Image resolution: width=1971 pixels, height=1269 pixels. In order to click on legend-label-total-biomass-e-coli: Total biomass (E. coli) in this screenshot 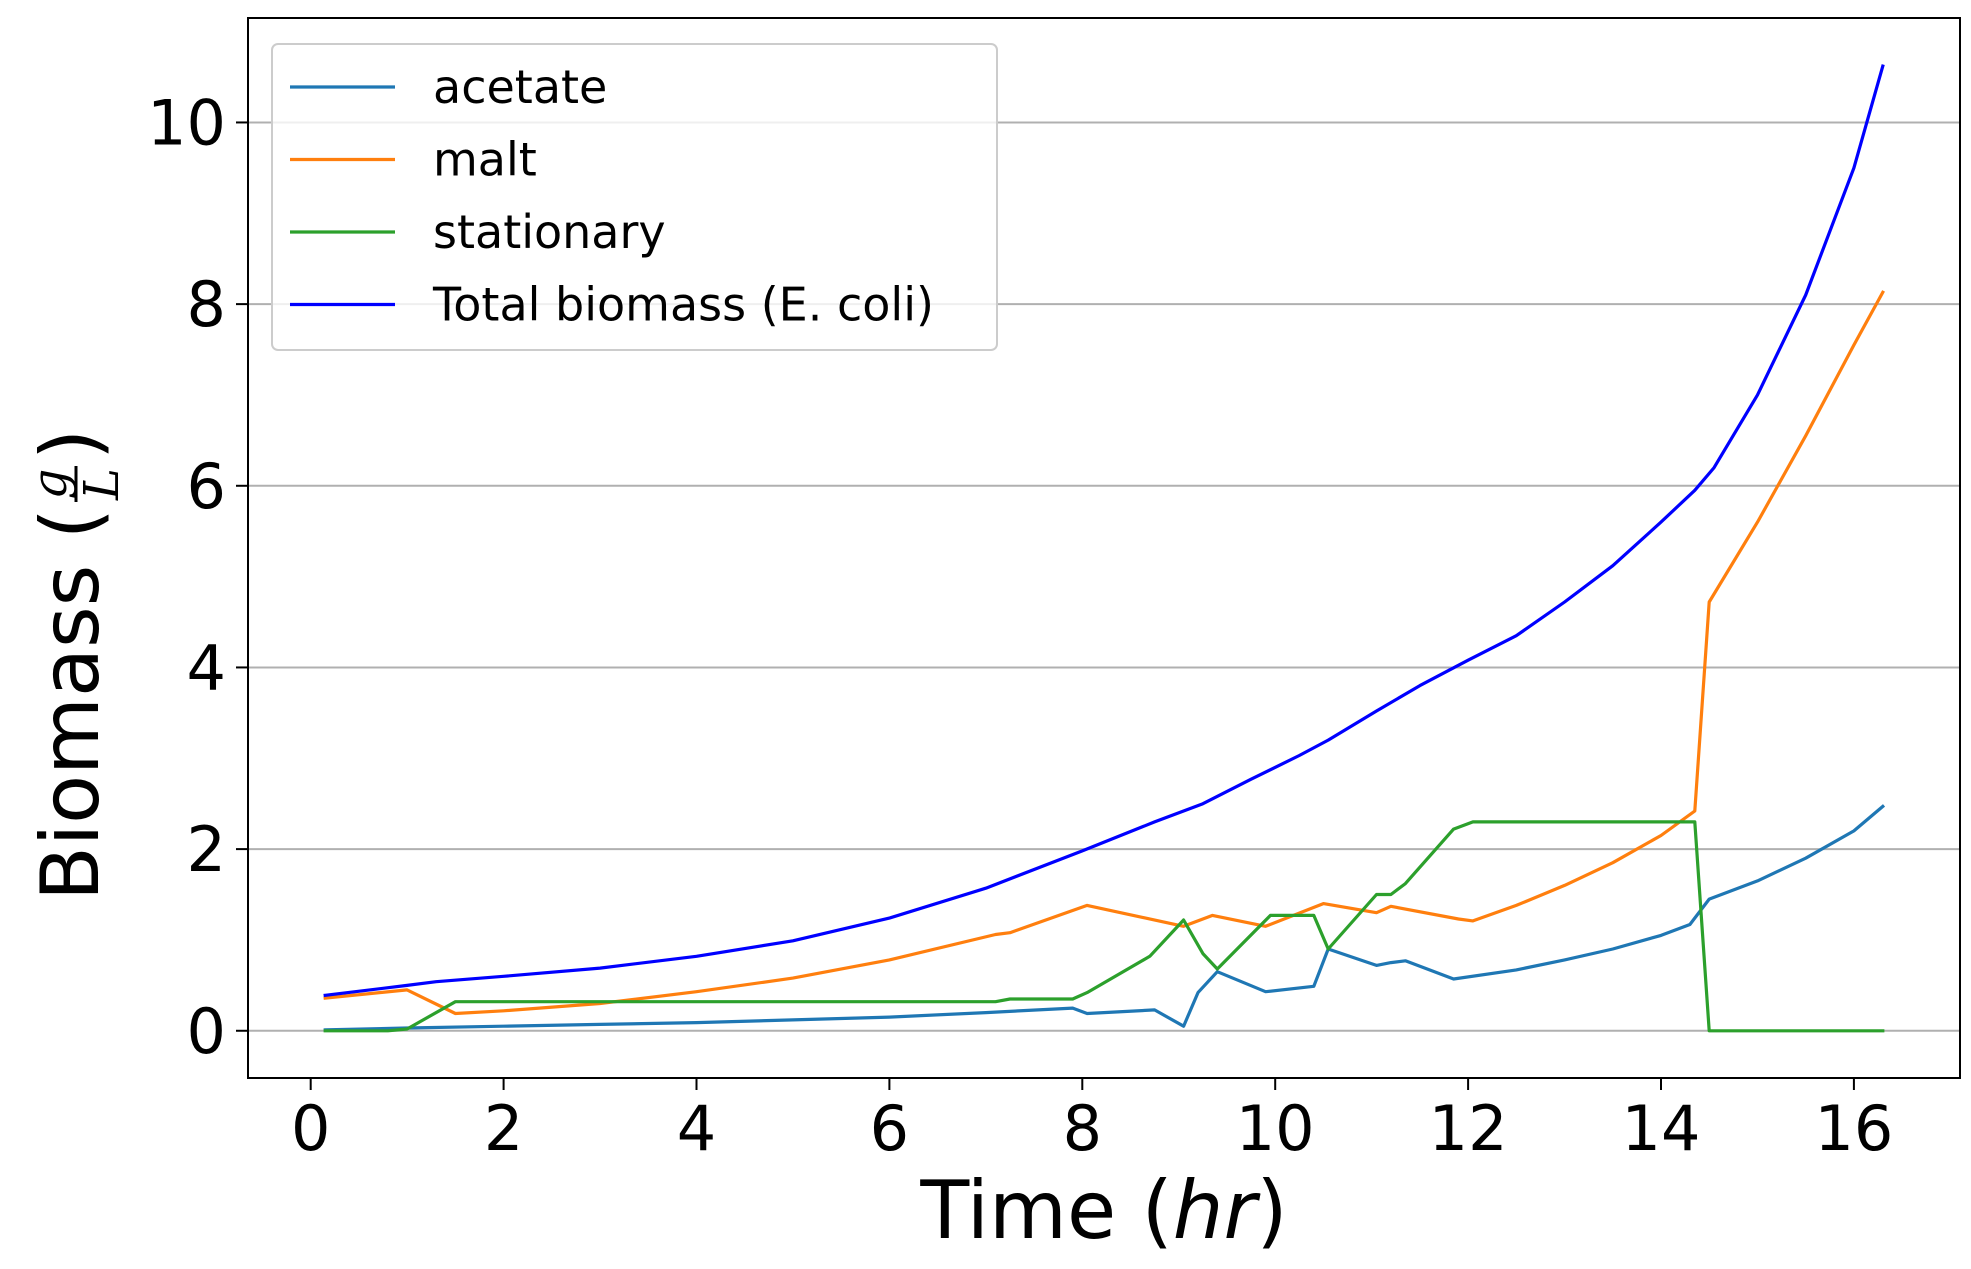, I will do `click(683, 305)`.